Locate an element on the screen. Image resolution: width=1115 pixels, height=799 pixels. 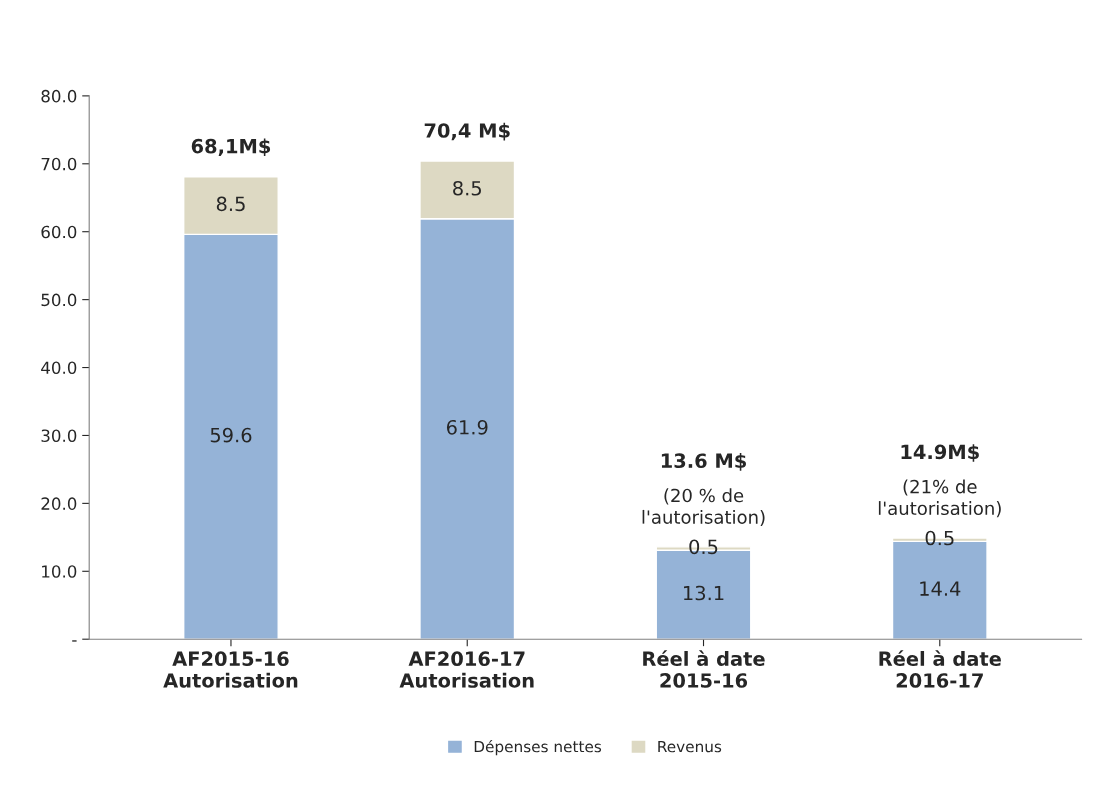
y-tick-label: 20.0 is located at coordinates (59, 503).